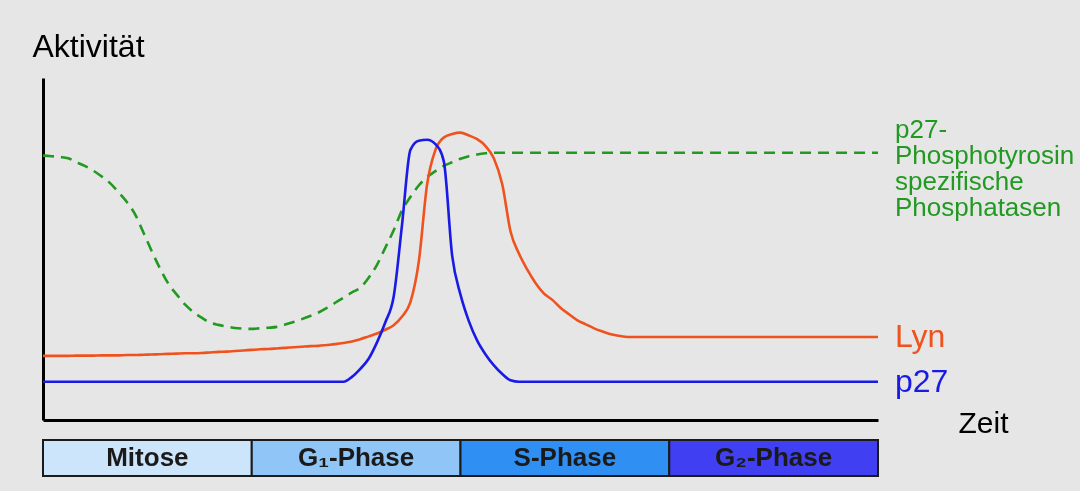 The width and height of the screenshot is (1083, 491). What do you see at coordinates (774, 457) in the screenshot?
I see `category-label: G₂-Phase` at bounding box center [774, 457].